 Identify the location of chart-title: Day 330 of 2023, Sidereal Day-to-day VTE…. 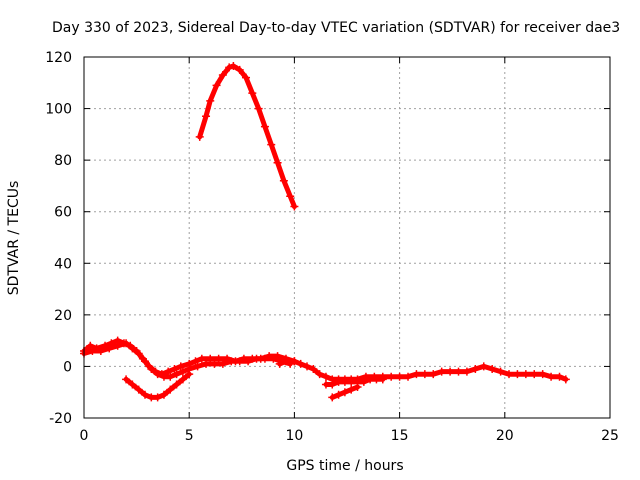
(336, 28).